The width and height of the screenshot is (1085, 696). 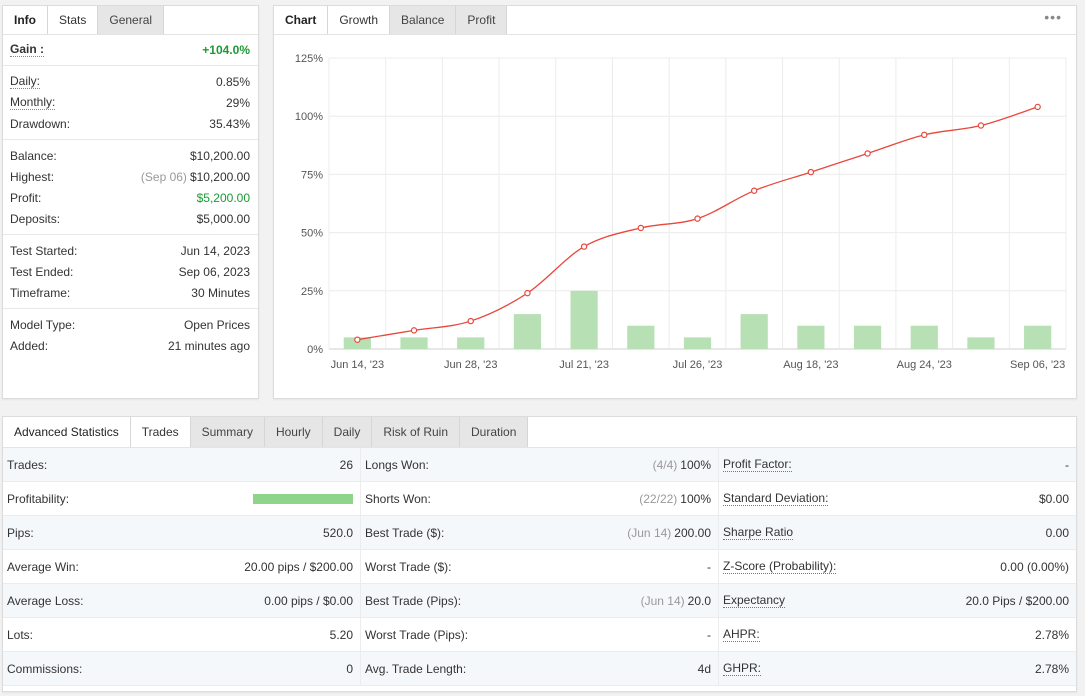 I want to click on tab-risk-of-ruin: Risk of Ruin, so click(x=416, y=432).